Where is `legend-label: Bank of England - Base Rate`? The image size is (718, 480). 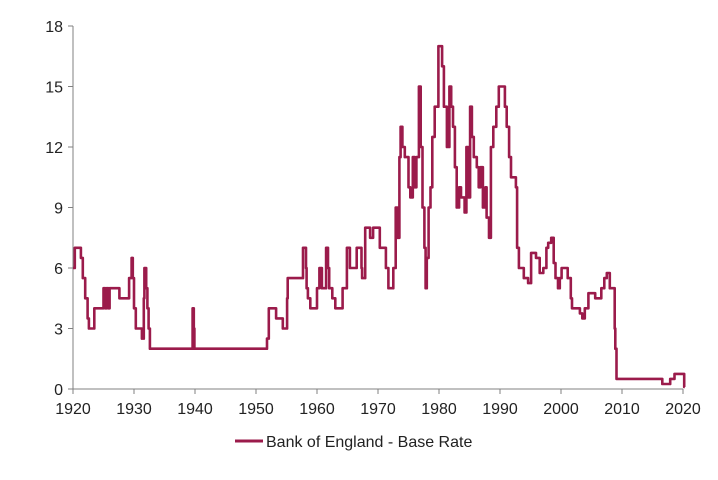
legend-label: Bank of England - Base Rate is located at coordinates (369, 442).